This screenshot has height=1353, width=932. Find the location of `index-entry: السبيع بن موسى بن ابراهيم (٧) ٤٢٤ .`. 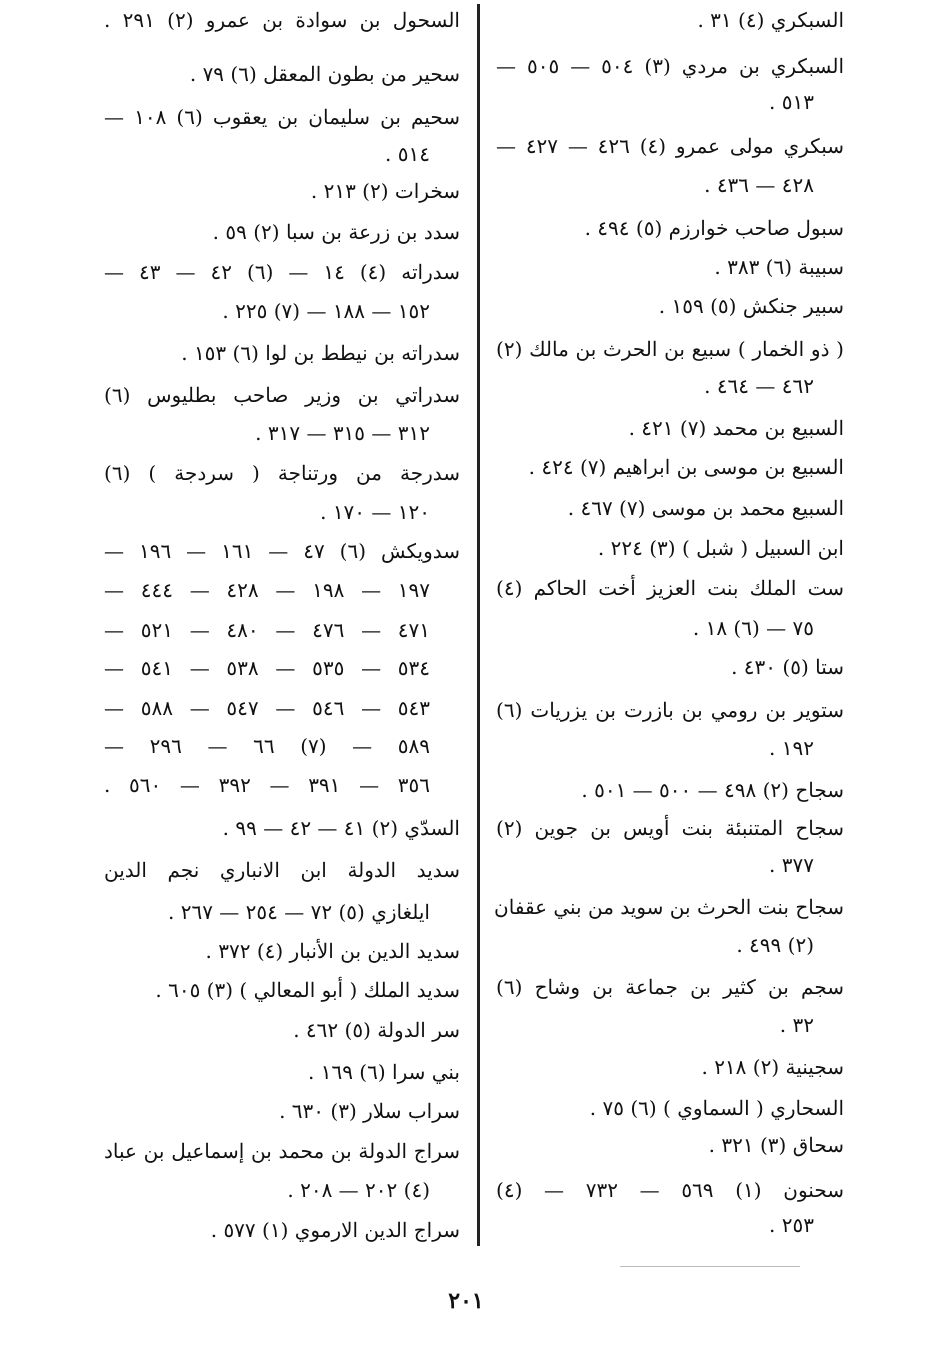

index-entry: السبيع بن موسى بن ابراهيم (٧) ٤٢٤ . is located at coordinates (686, 467).